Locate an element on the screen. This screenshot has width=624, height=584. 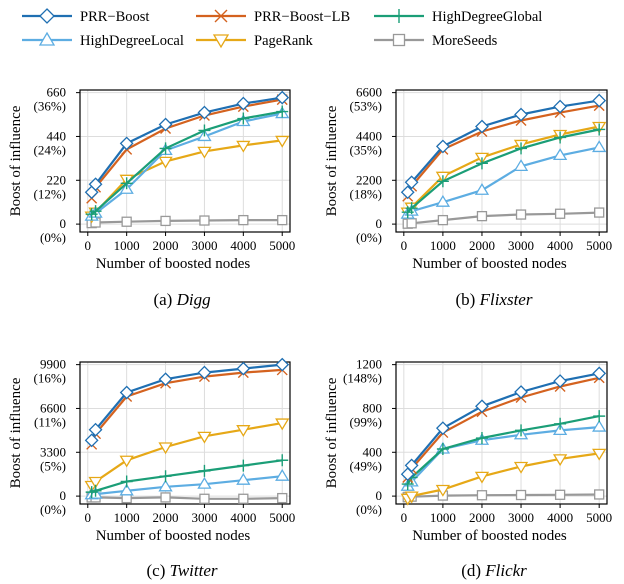
legend-entry: PageRank is located at coordinates (255, 41).